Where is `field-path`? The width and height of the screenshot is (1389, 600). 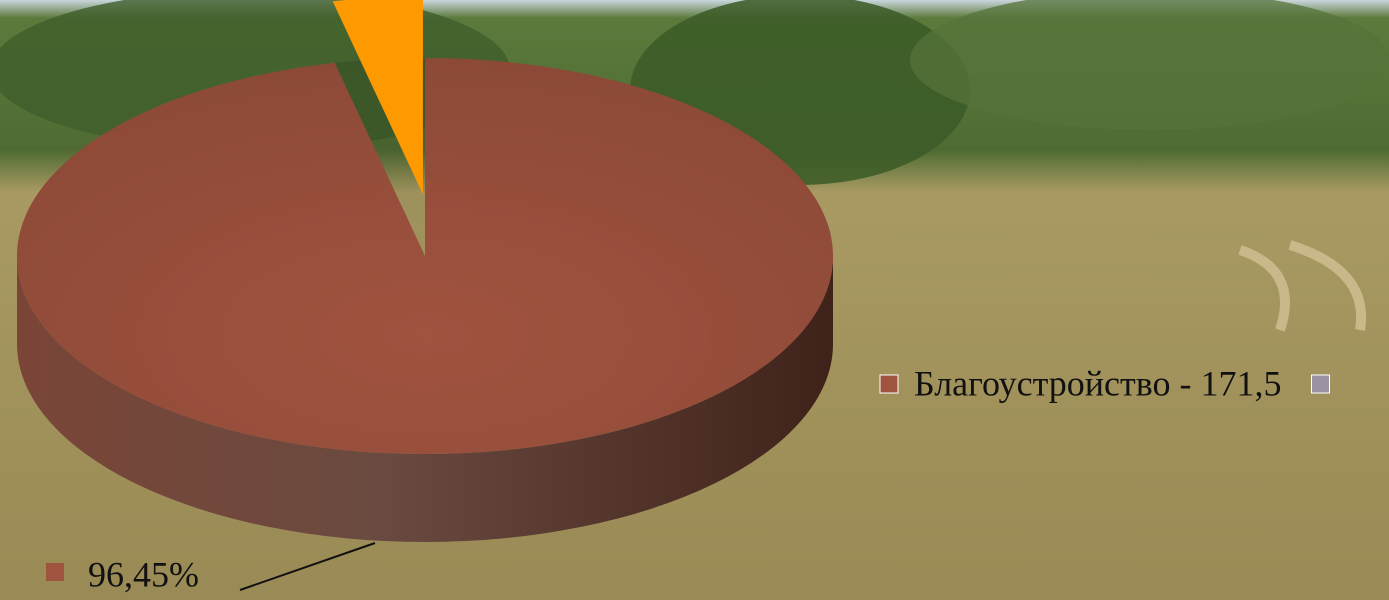 field-path is located at coordinates (1302, 286).